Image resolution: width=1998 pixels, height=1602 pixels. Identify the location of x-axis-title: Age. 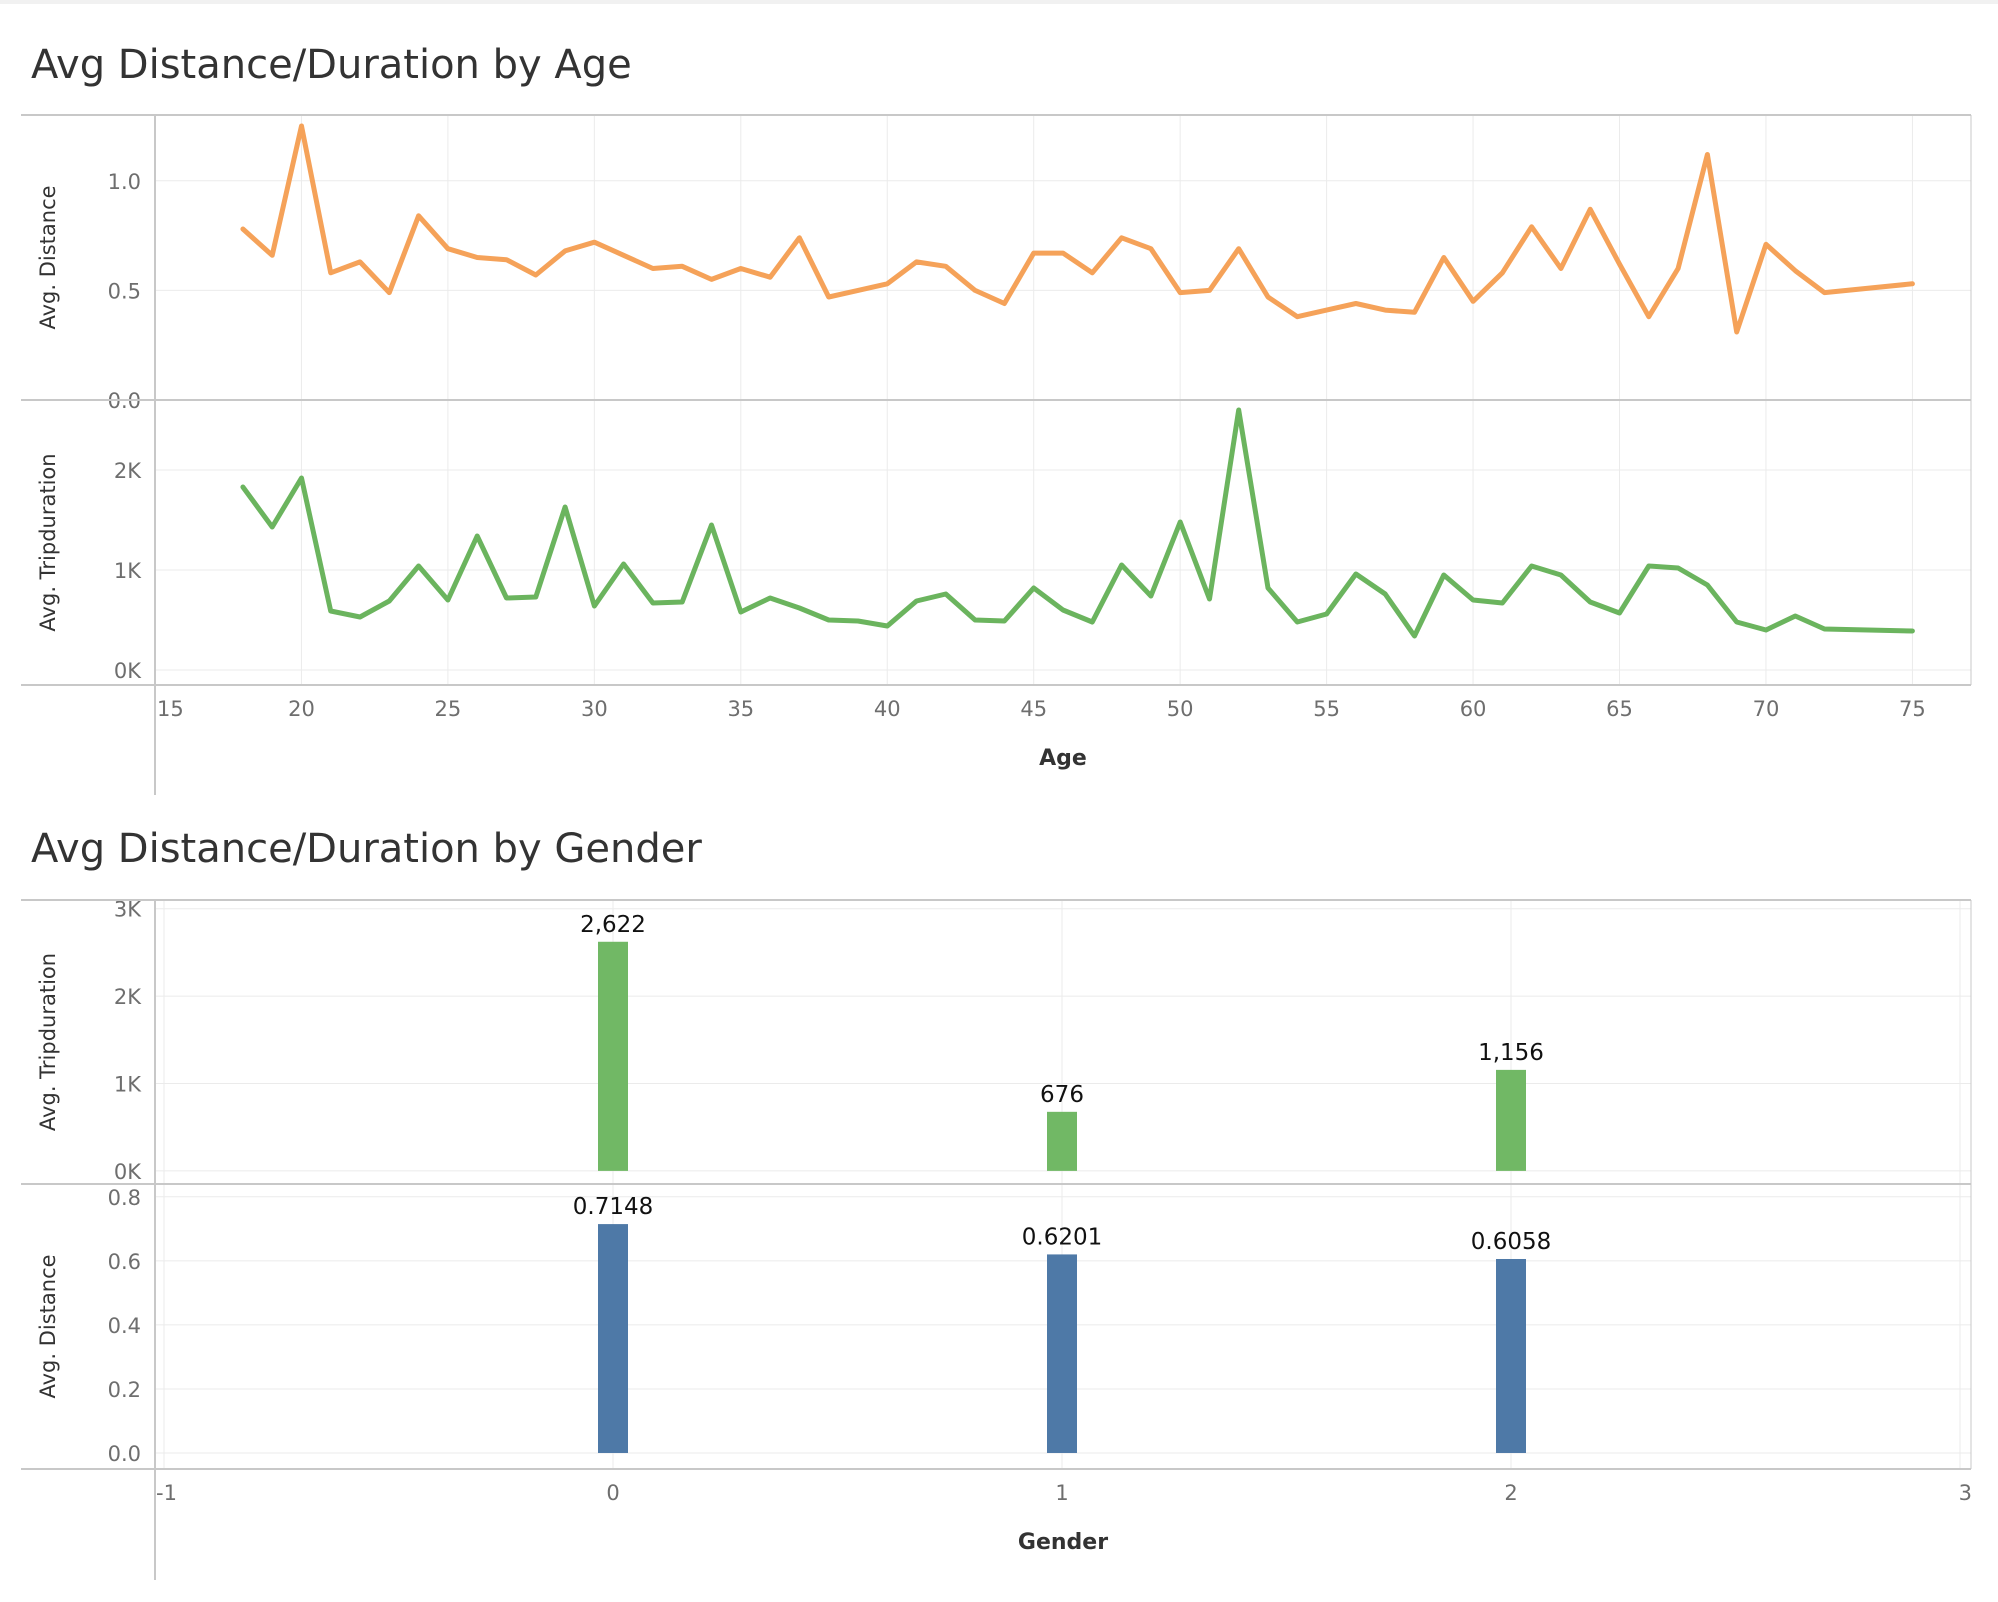
(1063, 758).